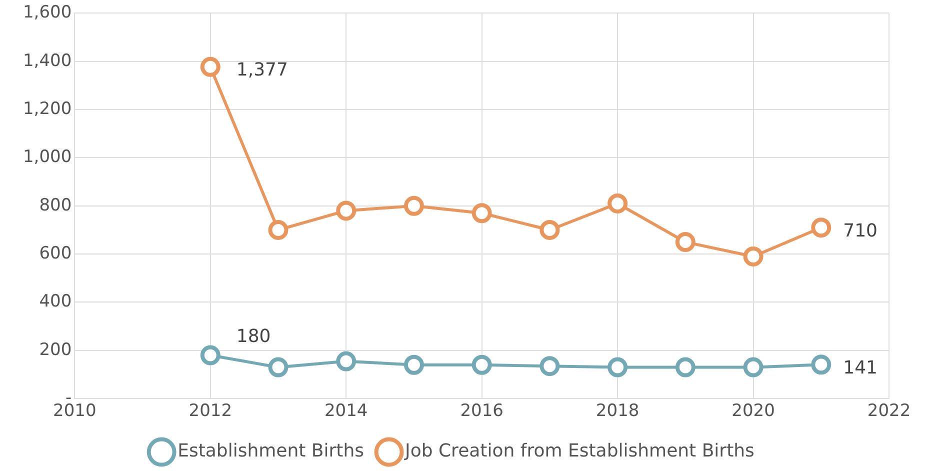 Image resolution: width=929 pixels, height=471 pixels. I want to click on y-tick-label: 1,200, so click(47, 108).